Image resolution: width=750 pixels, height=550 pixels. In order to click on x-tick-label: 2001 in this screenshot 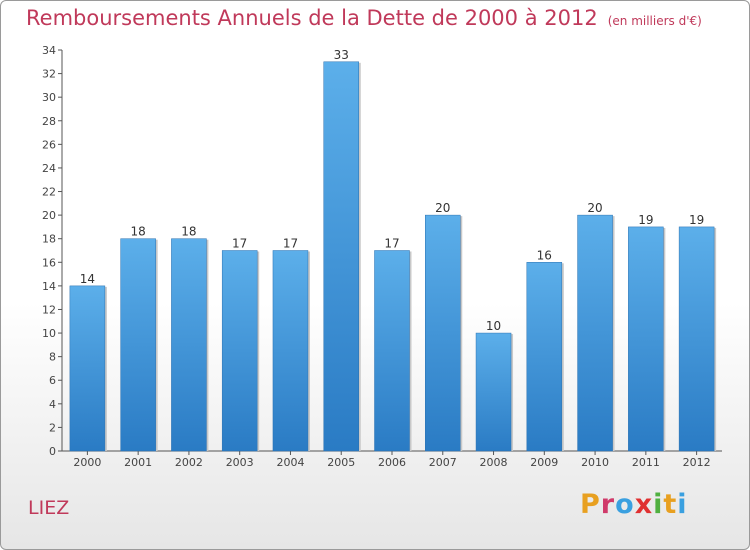, I will do `click(138, 462)`.